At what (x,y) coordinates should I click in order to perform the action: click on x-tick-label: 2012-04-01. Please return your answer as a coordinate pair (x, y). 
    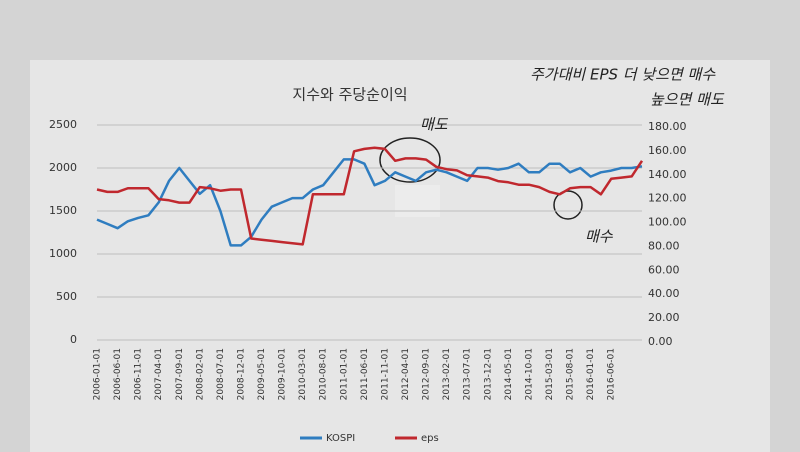
    Looking at the image, I should click on (406, 374).